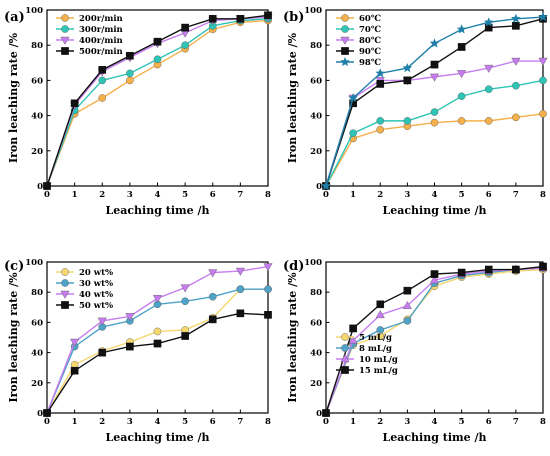  What do you see at coordinates (268, 195) in the screenshot?
I see `x-tick-label: 8` at bounding box center [268, 195].